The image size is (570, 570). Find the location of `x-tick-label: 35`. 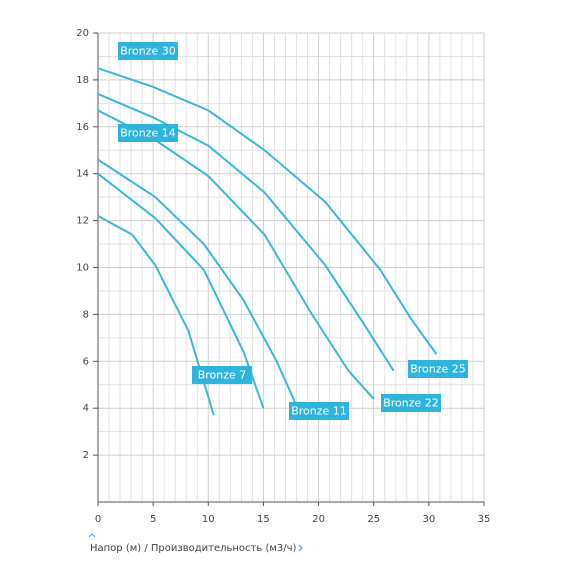

x-tick-label: 35 is located at coordinates (484, 519).